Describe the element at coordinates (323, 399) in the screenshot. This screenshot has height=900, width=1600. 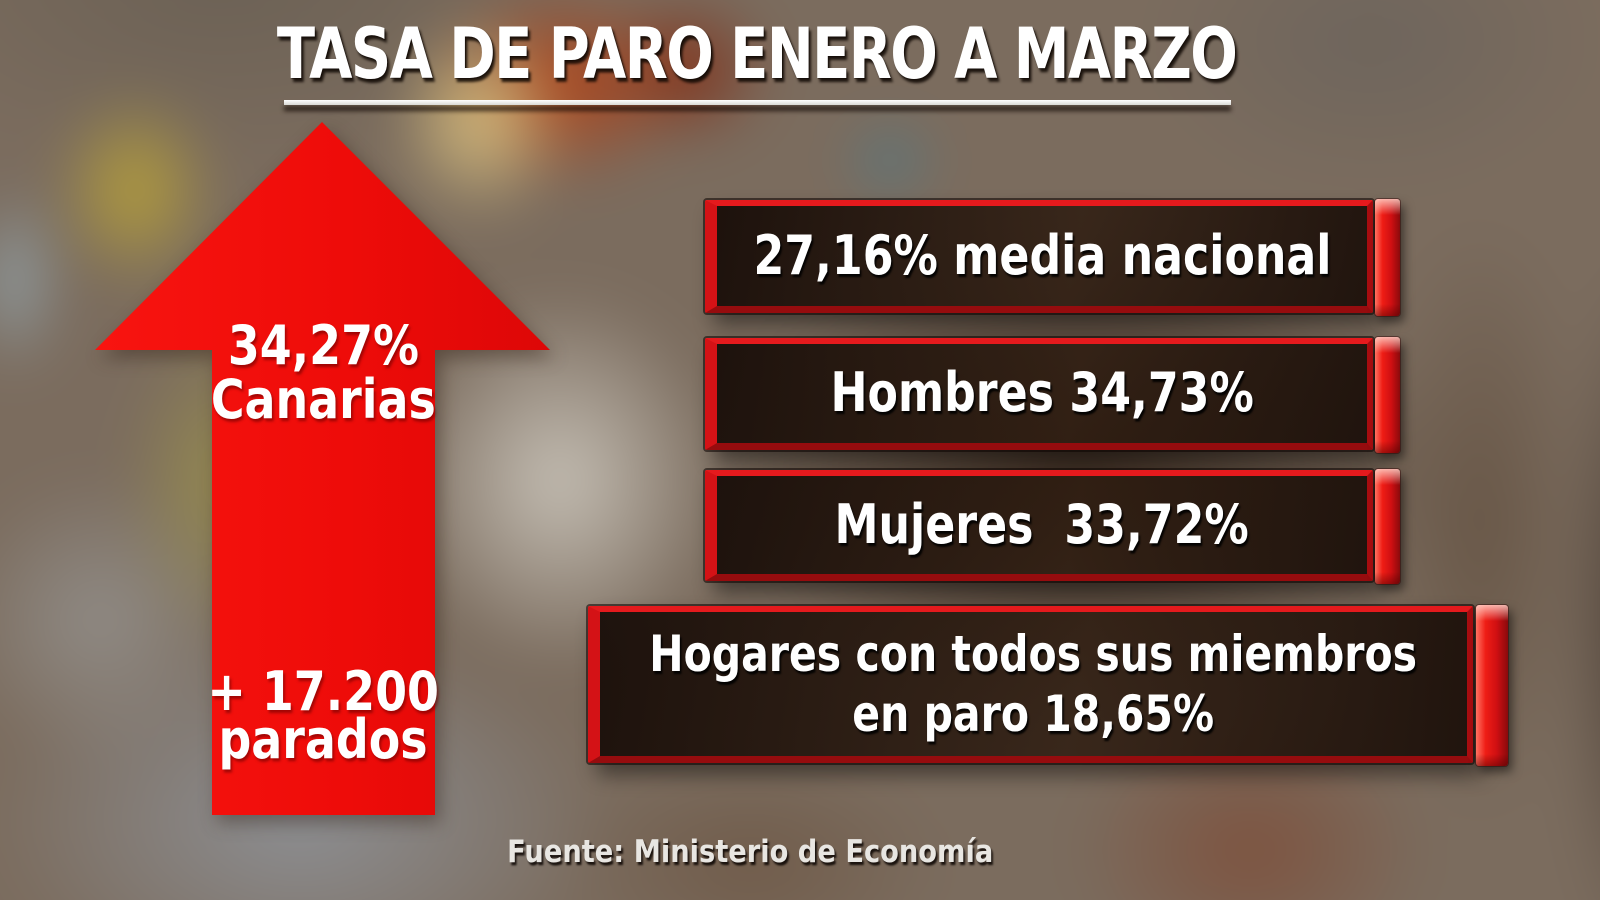
I see `arrow-region-label: Canarias` at that location.